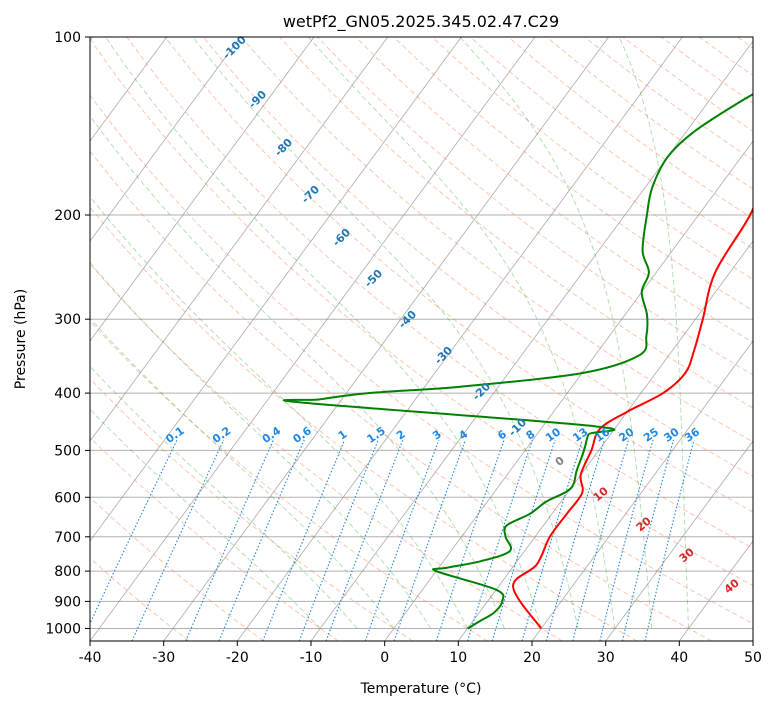  Describe the element at coordinates (67, 38) in the screenshot. I see `y-tick-label: 100` at that location.